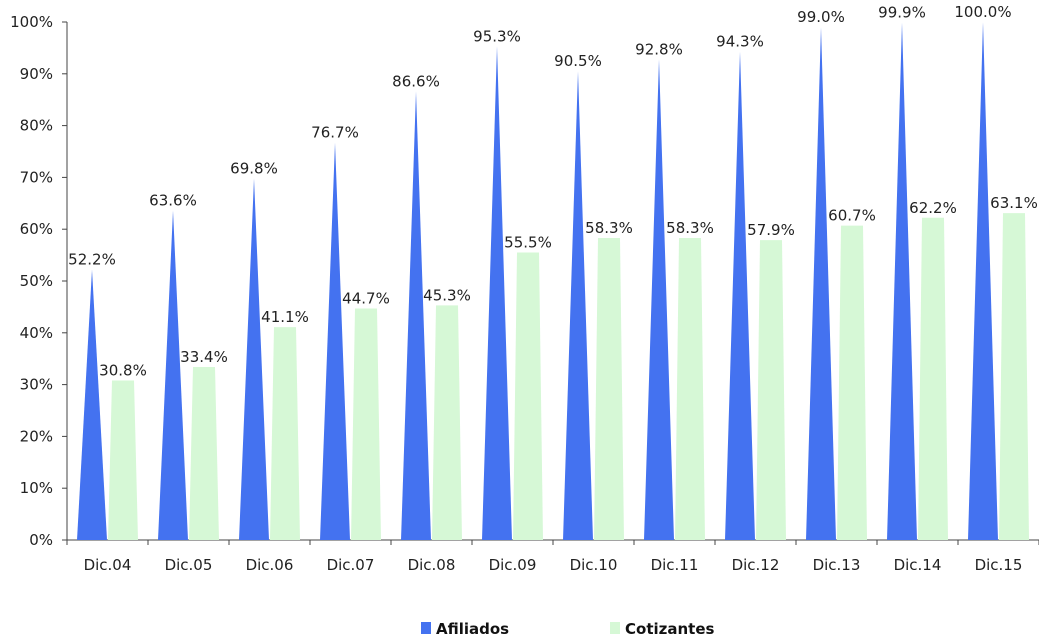 This screenshot has height=640, width=1039. I want to click on legend-swatch-afiliados, so click(426, 628).